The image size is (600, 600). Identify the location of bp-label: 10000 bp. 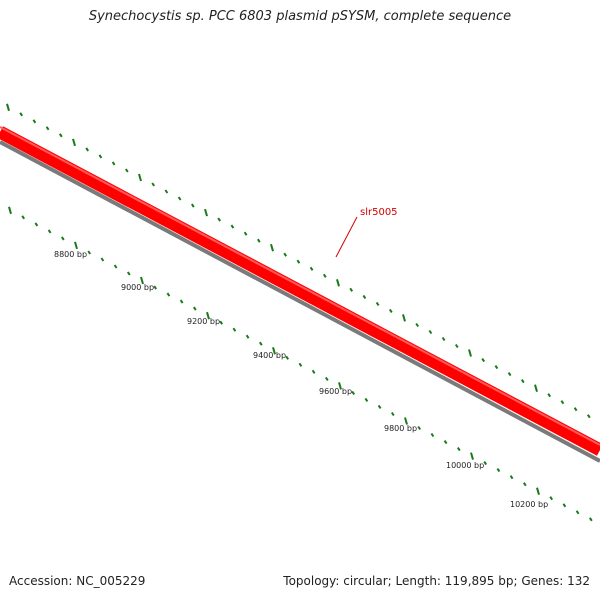
(465, 465).